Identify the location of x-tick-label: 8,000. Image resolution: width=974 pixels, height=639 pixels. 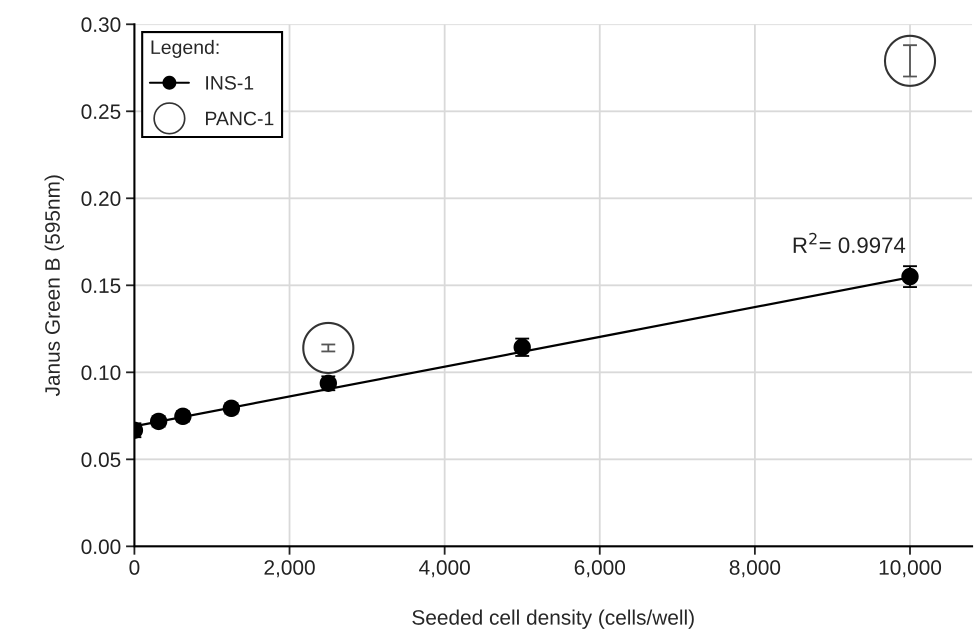
(755, 569).